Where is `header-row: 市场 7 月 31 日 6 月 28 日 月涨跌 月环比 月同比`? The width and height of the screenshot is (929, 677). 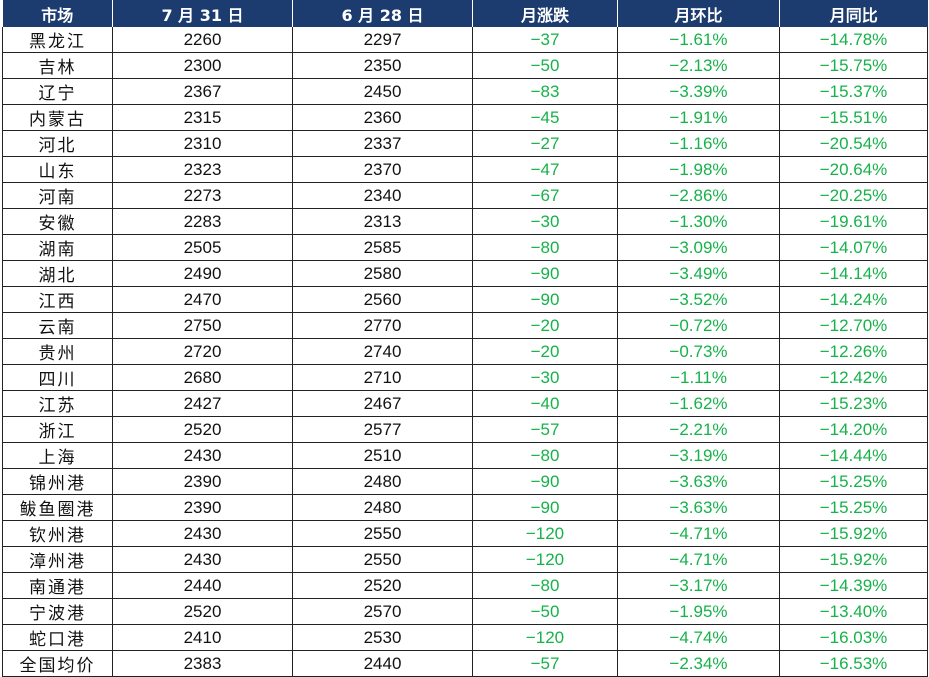 header-row: 市场 7 月 31 日 6 月 28 日 月涨跌 月环比 月同比 is located at coordinates (465, 13).